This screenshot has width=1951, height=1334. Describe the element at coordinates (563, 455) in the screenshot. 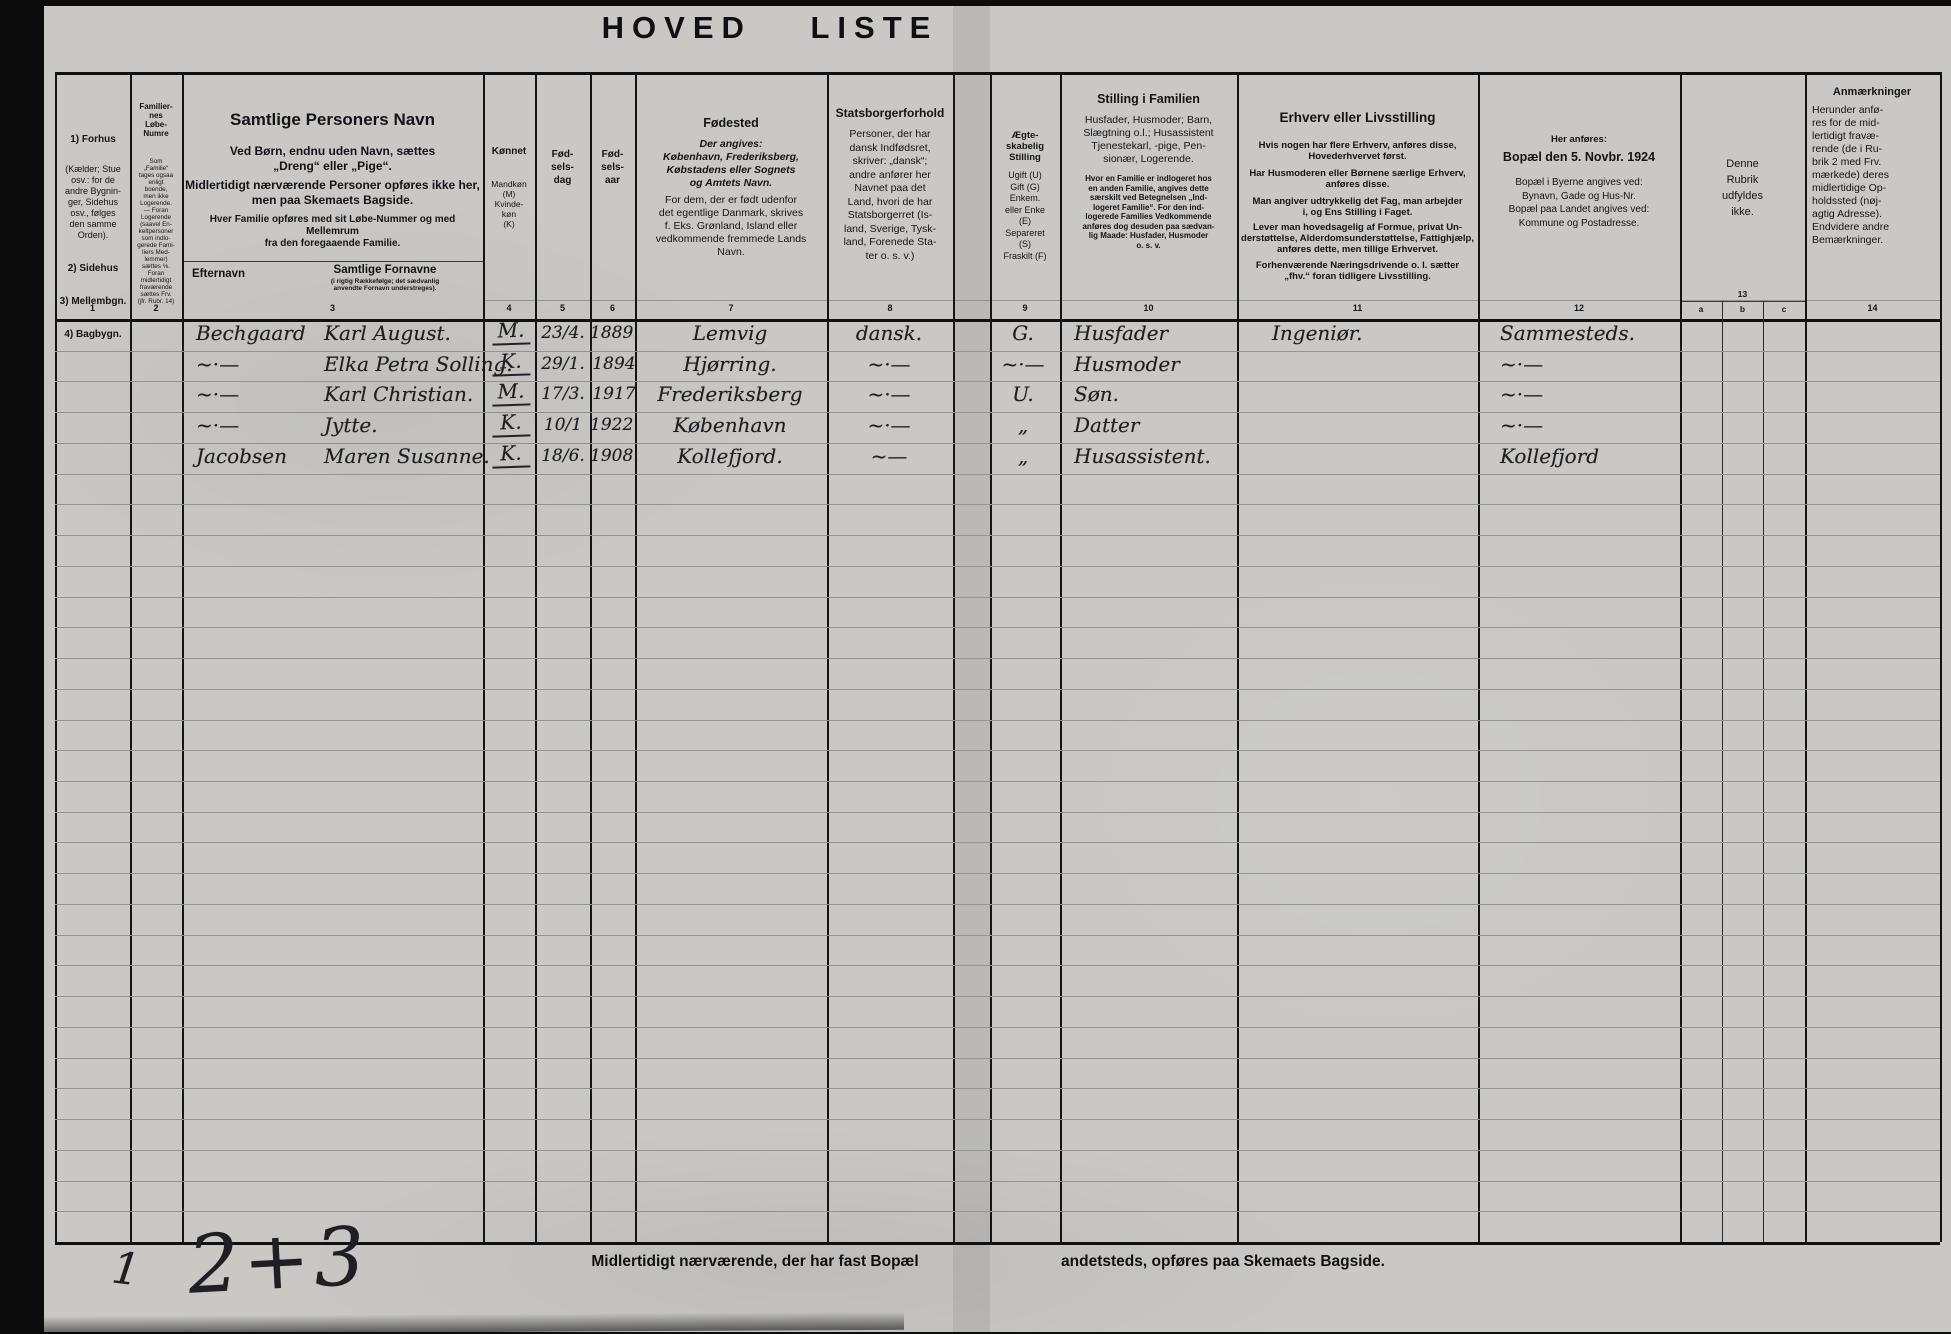

I see `cell-birthday: 18/6.` at that location.